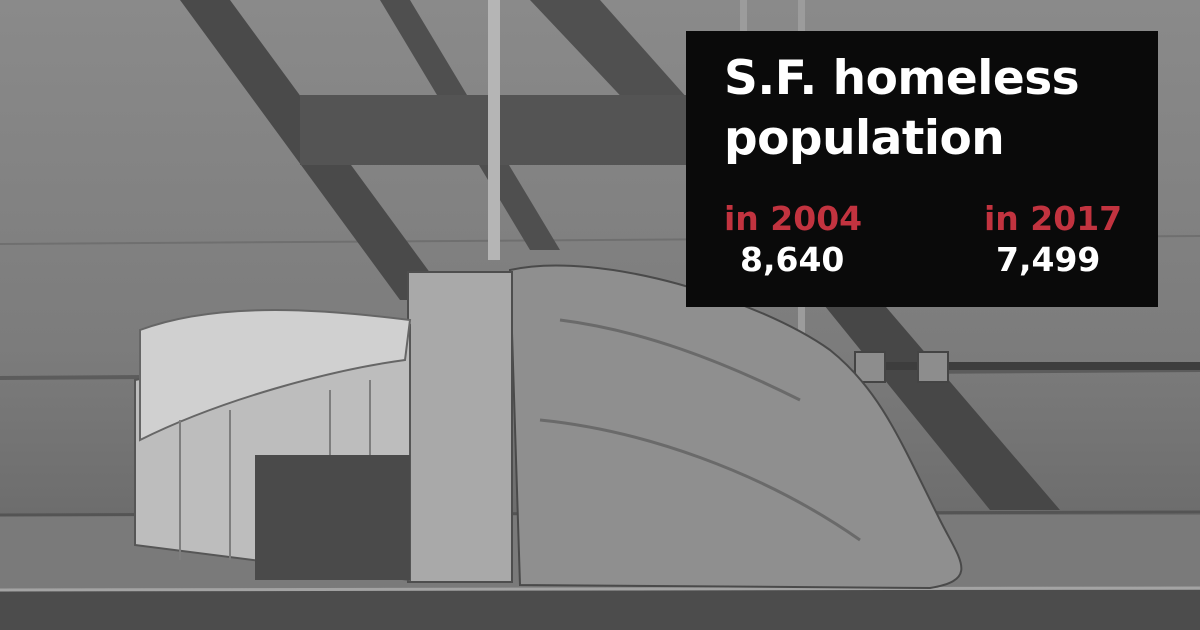 The image size is (1200, 630). What do you see at coordinates (1053, 218) in the screenshot?
I see `stat-year-label: in 2017` at bounding box center [1053, 218].